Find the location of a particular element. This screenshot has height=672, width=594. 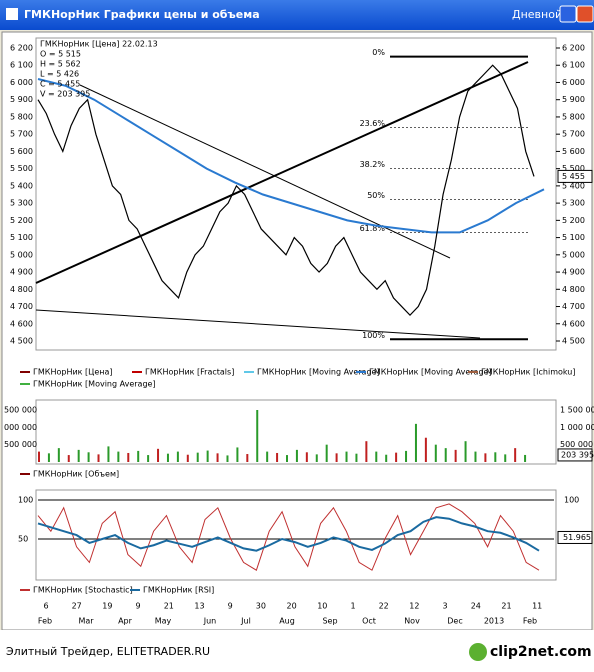

y-tick-label: 1 500 000 is located at coordinates (577, 410).